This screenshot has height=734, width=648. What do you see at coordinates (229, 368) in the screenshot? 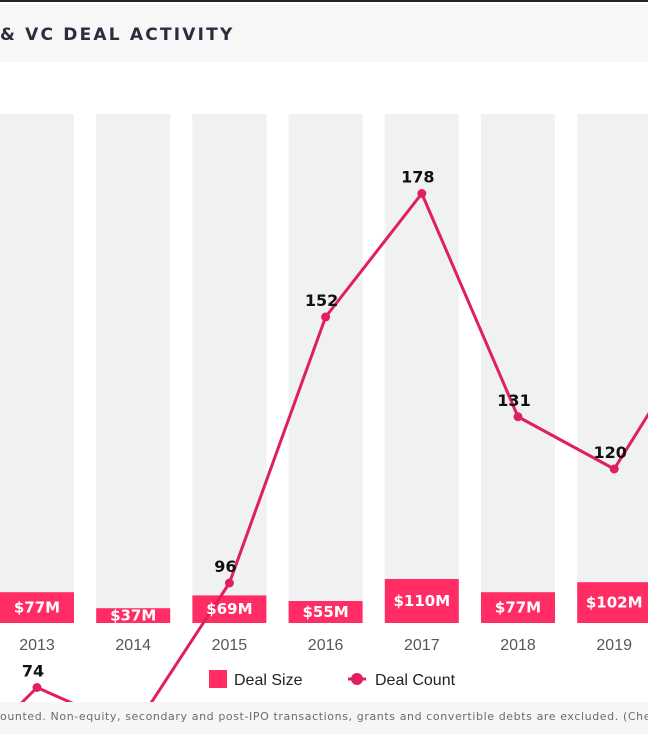
I see `column-background-2015` at bounding box center [229, 368].